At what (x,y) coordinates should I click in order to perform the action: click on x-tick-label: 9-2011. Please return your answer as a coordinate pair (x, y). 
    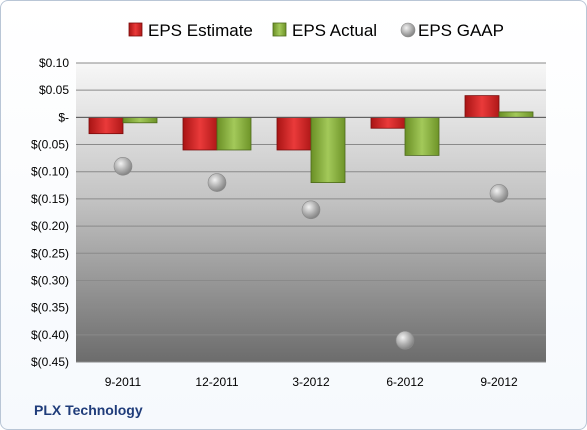
    Looking at the image, I should click on (123, 382).